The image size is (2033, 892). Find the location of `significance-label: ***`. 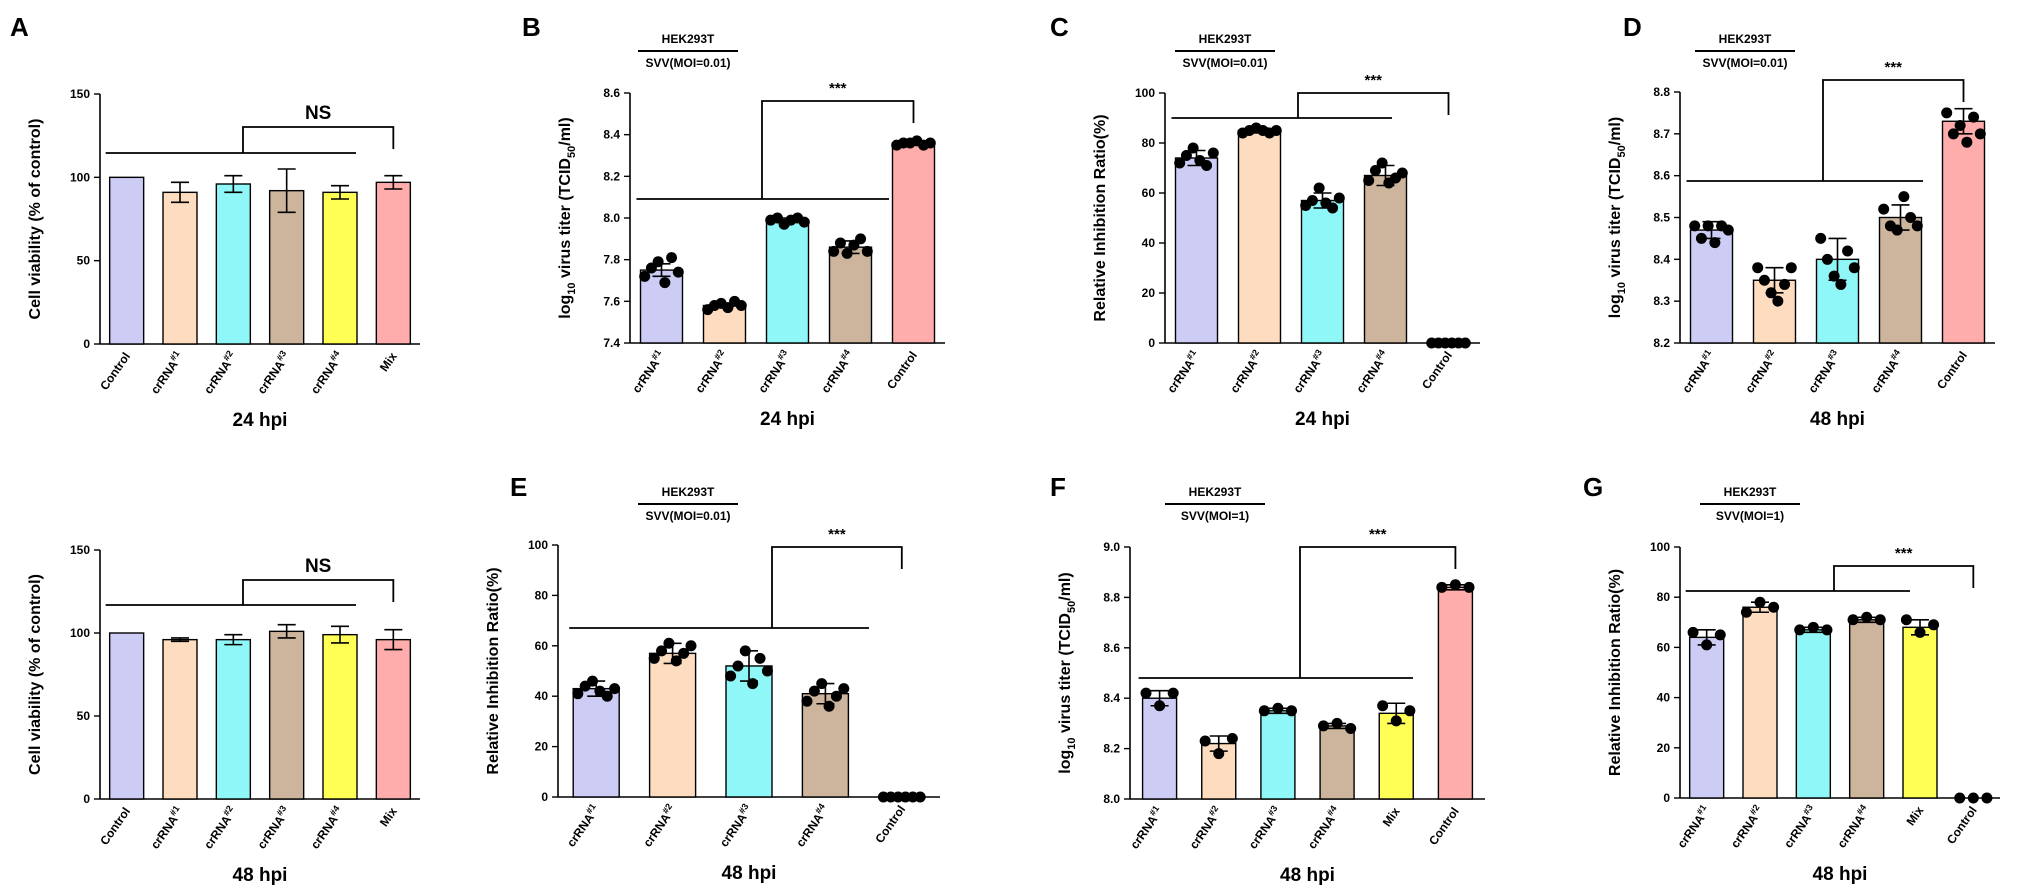

significance-label: *** is located at coordinates (838, 88).